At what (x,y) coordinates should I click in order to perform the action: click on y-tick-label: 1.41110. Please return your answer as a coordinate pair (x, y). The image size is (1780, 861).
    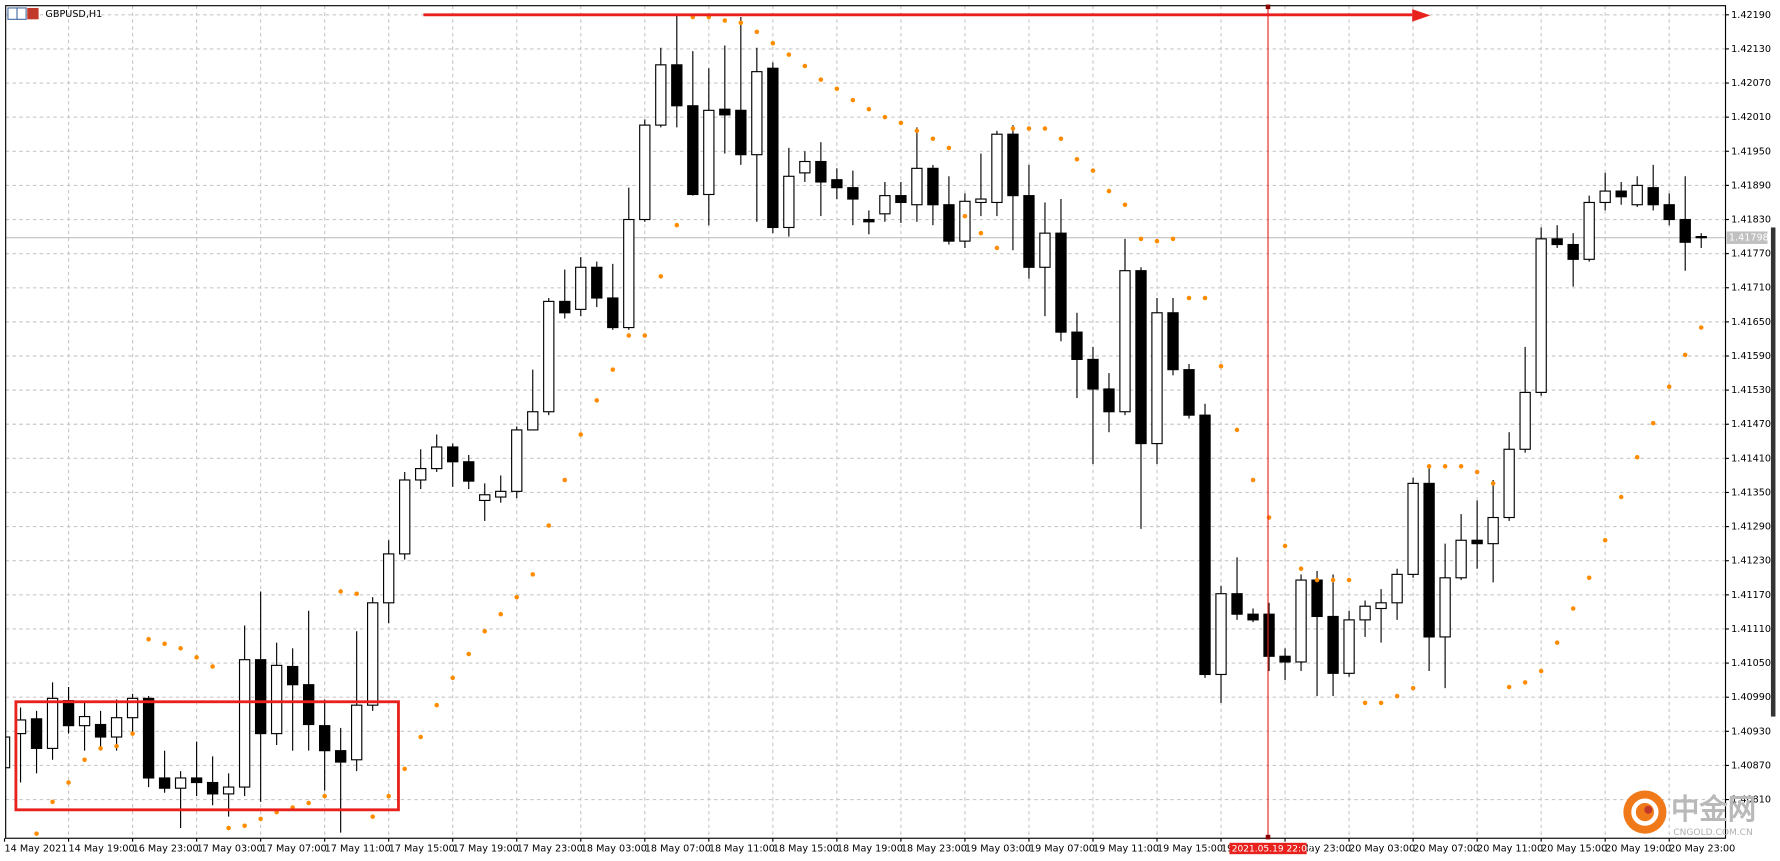
    Looking at the image, I should click on (1751, 629).